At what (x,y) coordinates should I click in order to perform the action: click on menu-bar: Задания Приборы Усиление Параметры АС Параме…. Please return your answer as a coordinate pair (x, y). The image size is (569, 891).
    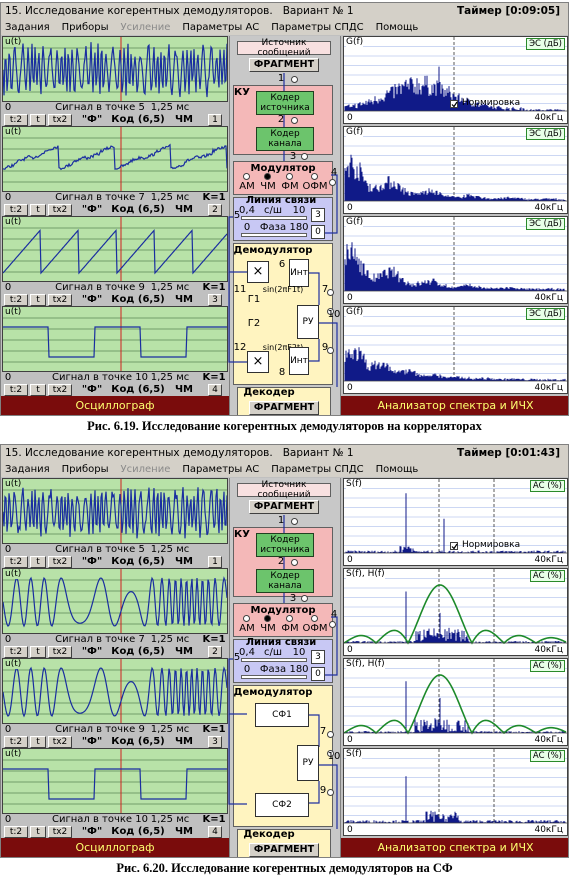
    Looking at the image, I should click on (284, 469).